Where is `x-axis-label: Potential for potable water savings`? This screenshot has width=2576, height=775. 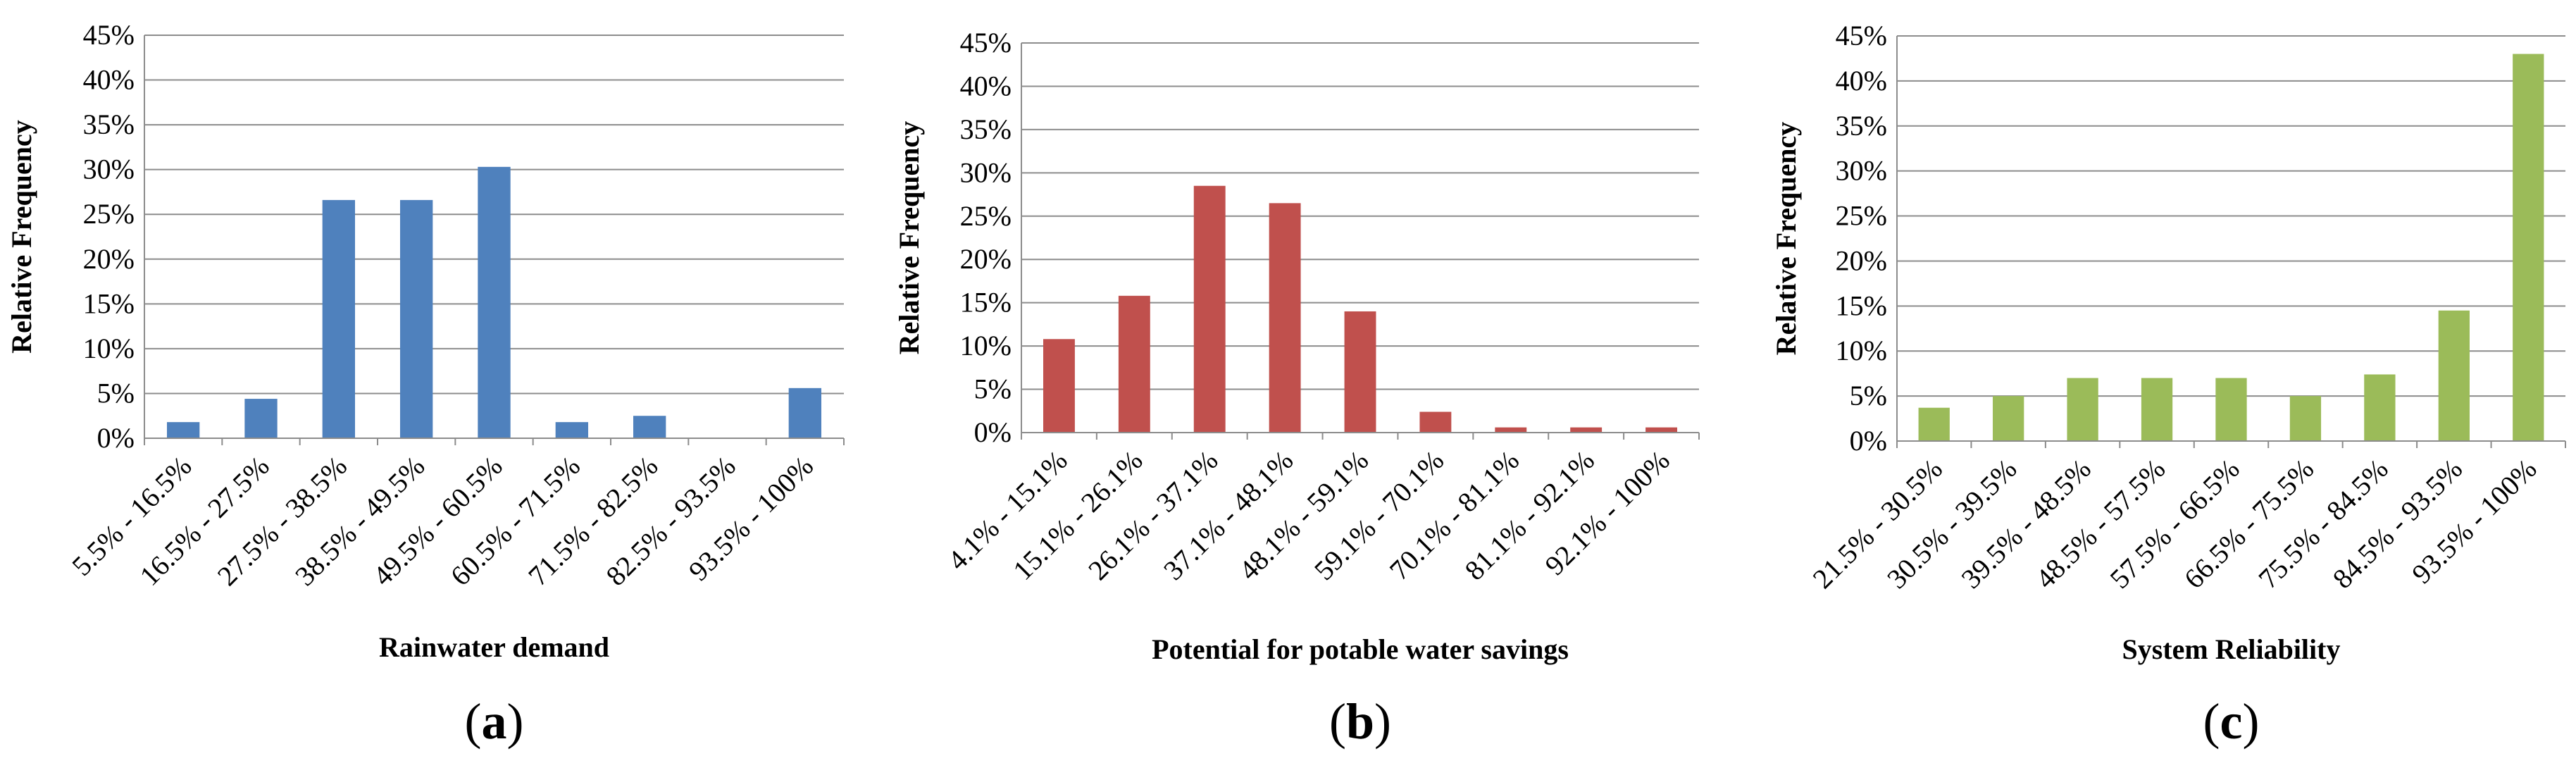
x-axis-label: Potential for potable water savings is located at coordinates (1360, 649).